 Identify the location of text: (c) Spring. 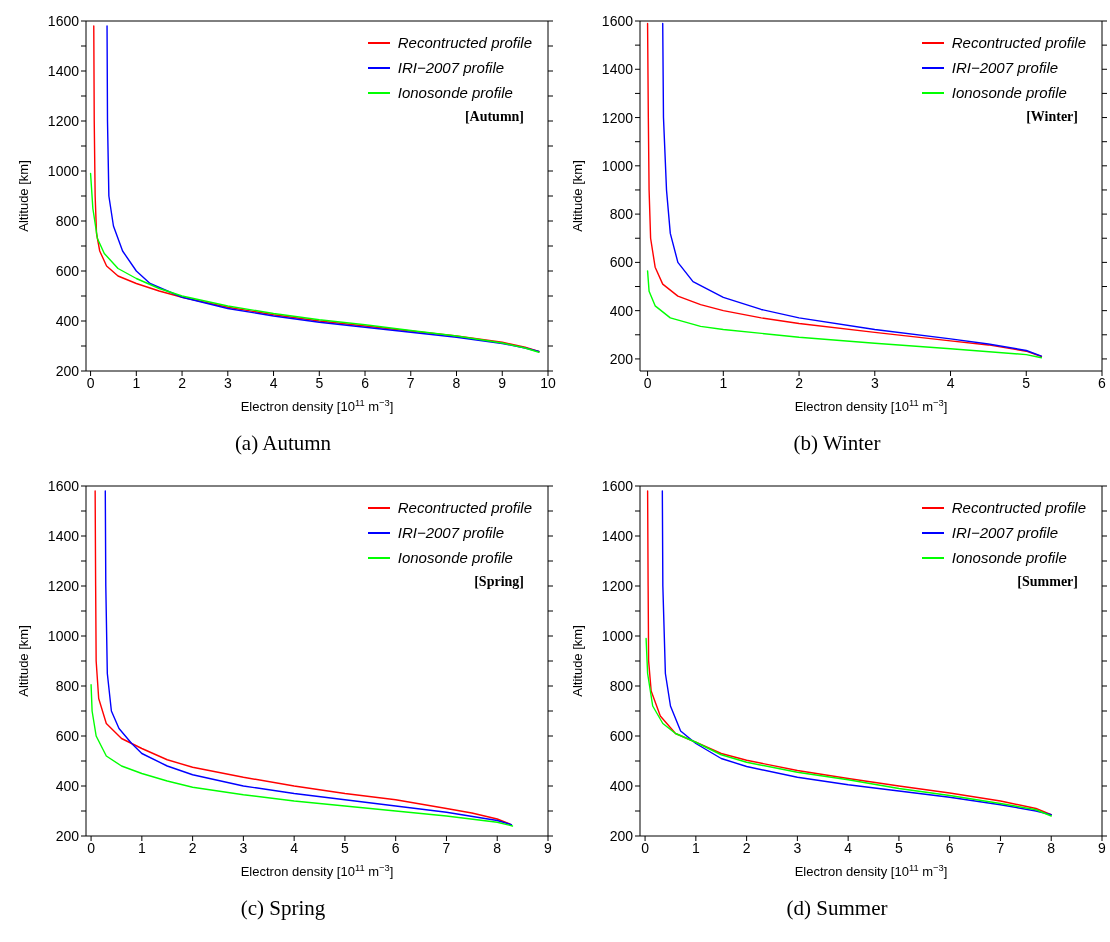
(283, 908).